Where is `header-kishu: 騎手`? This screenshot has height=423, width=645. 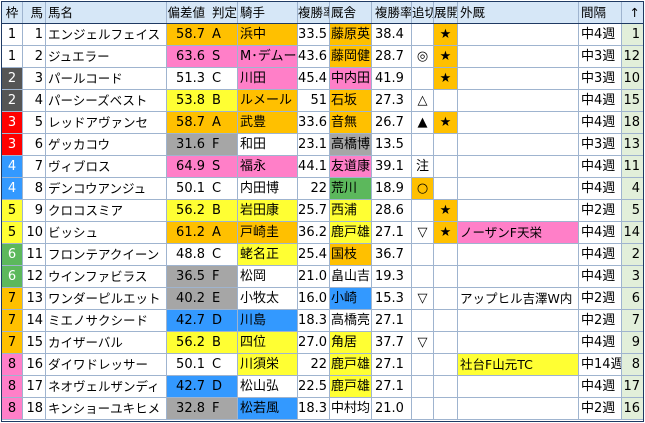
header-kishu: 騎手 is located at coordinates (268, 12).